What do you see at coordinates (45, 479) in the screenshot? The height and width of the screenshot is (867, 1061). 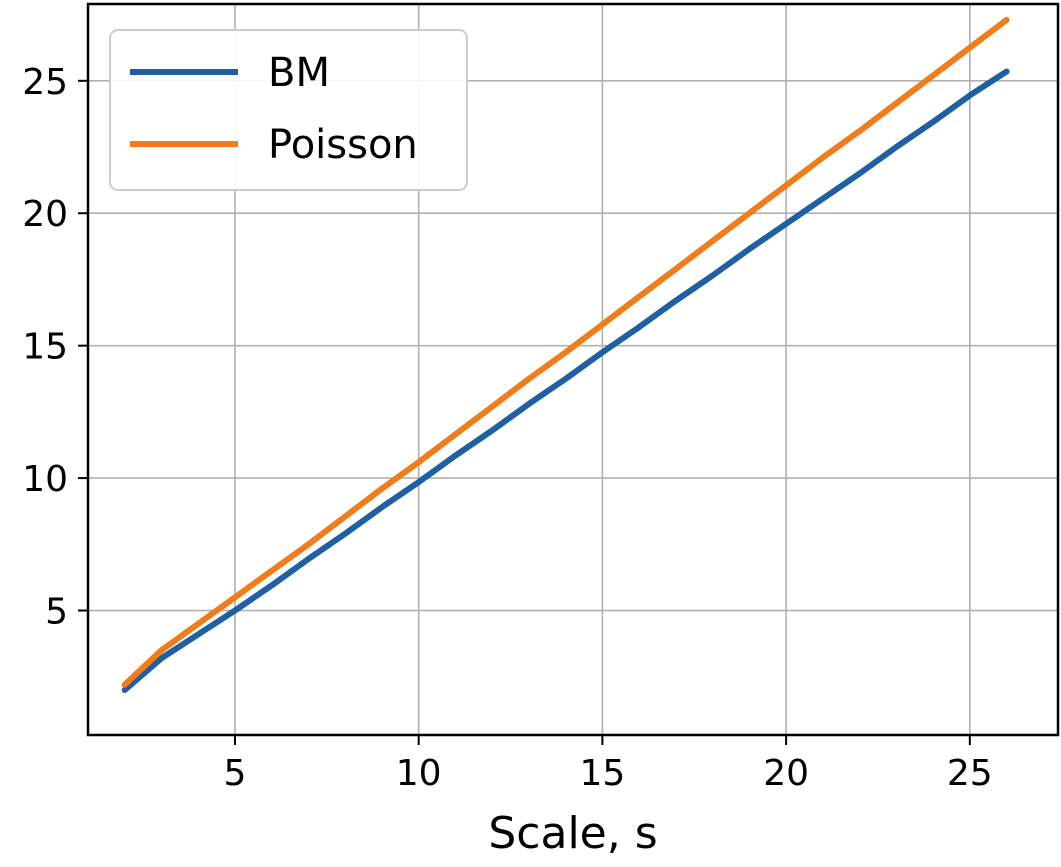 I see `y-tick-label: 10` at bounding box center [45, 479].